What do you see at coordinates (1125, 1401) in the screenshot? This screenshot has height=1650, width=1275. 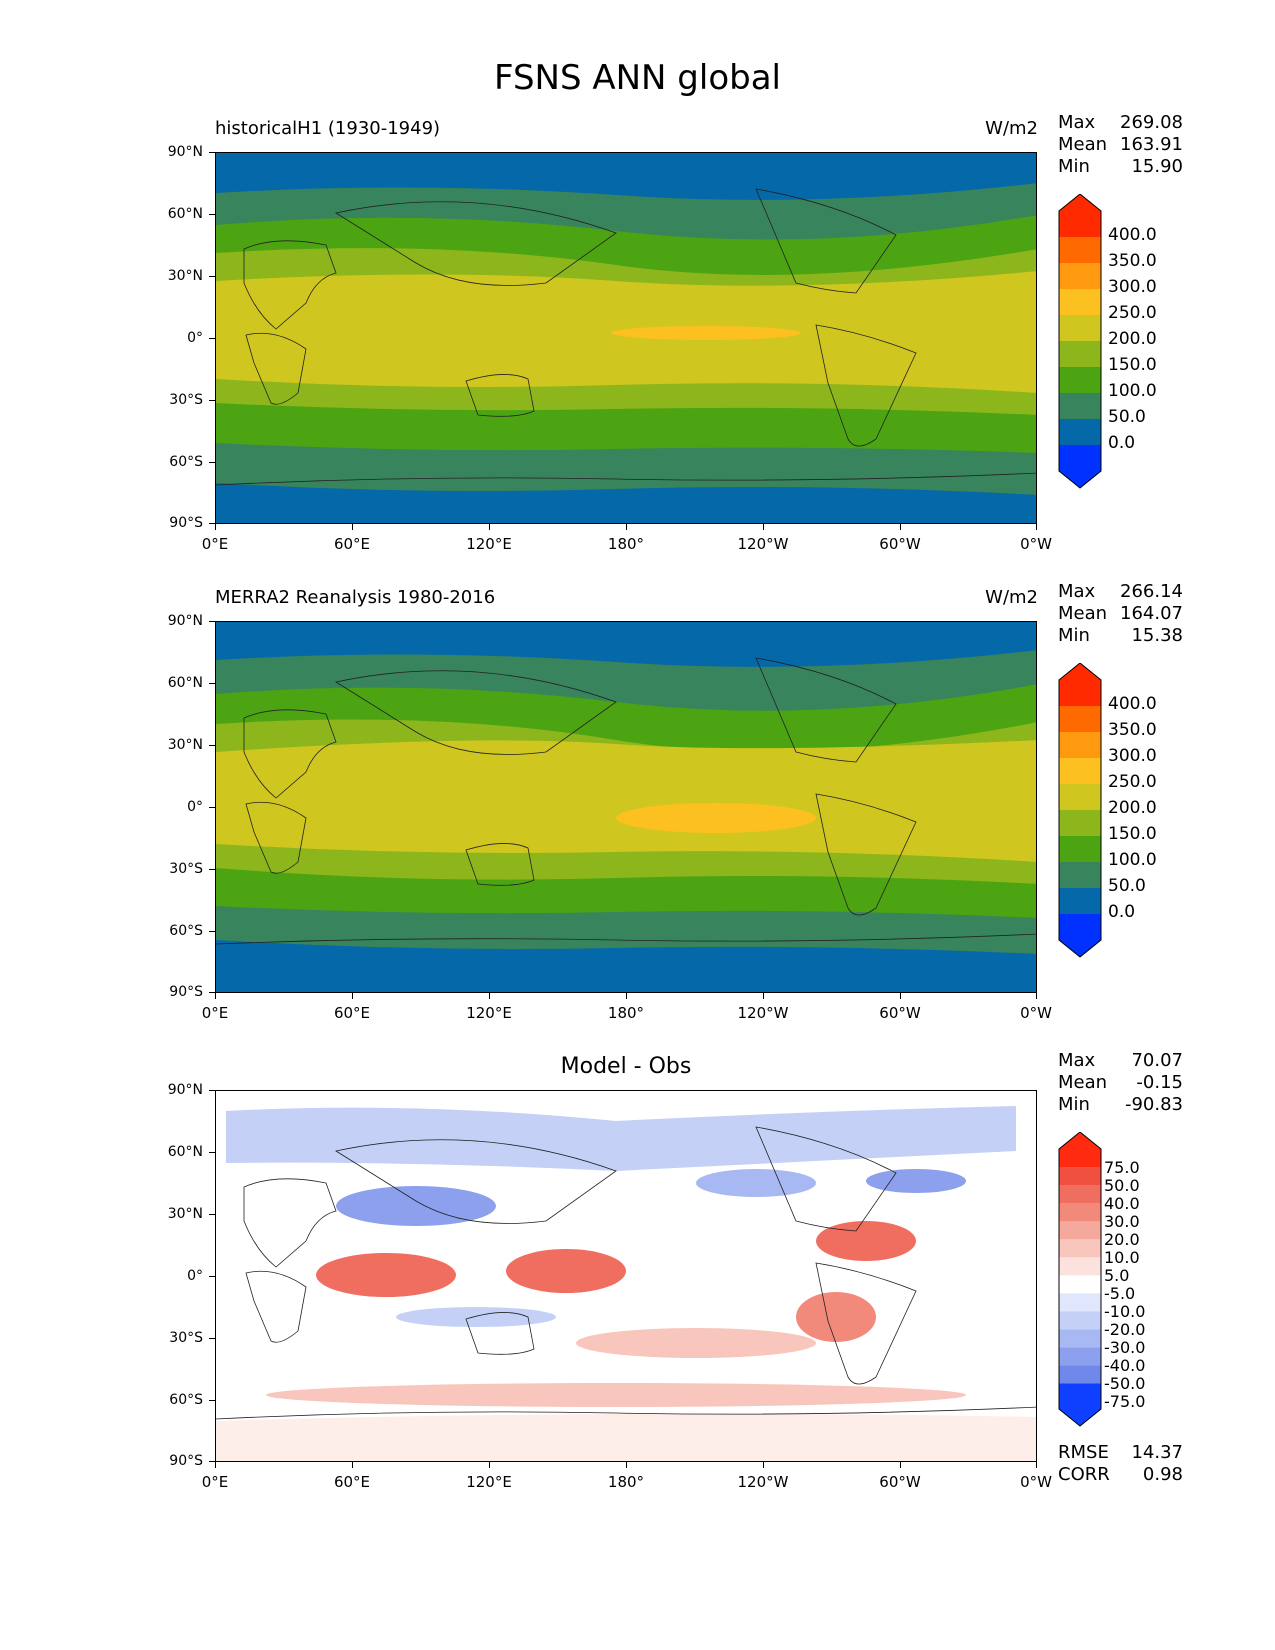 I see `colorbar-label: -75.0` at bounding box center [1125, 1401].